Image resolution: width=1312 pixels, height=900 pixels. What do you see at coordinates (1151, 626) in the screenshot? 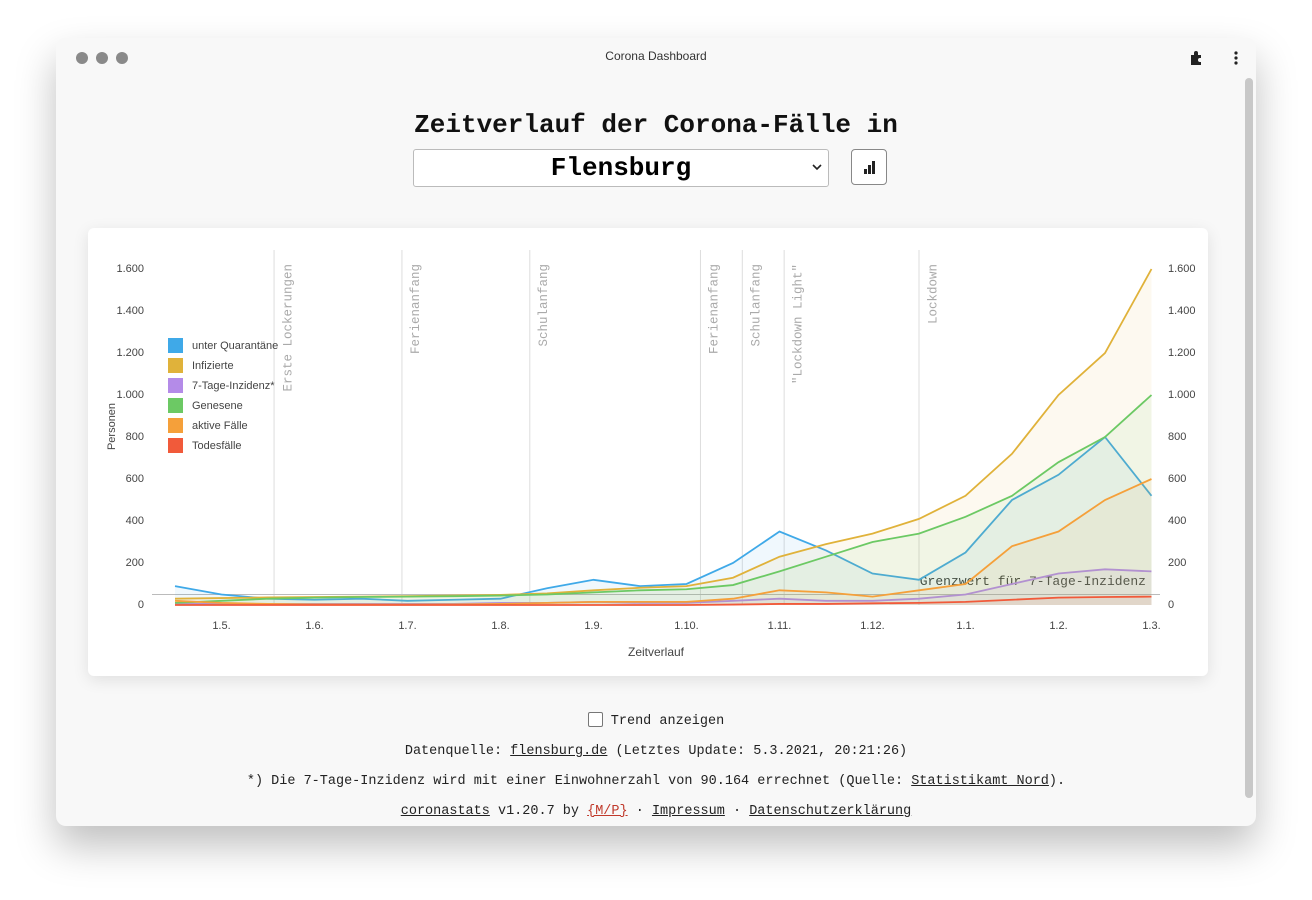
I see `x-tick-label: 1.3.` at bounding box center [1151, 626].